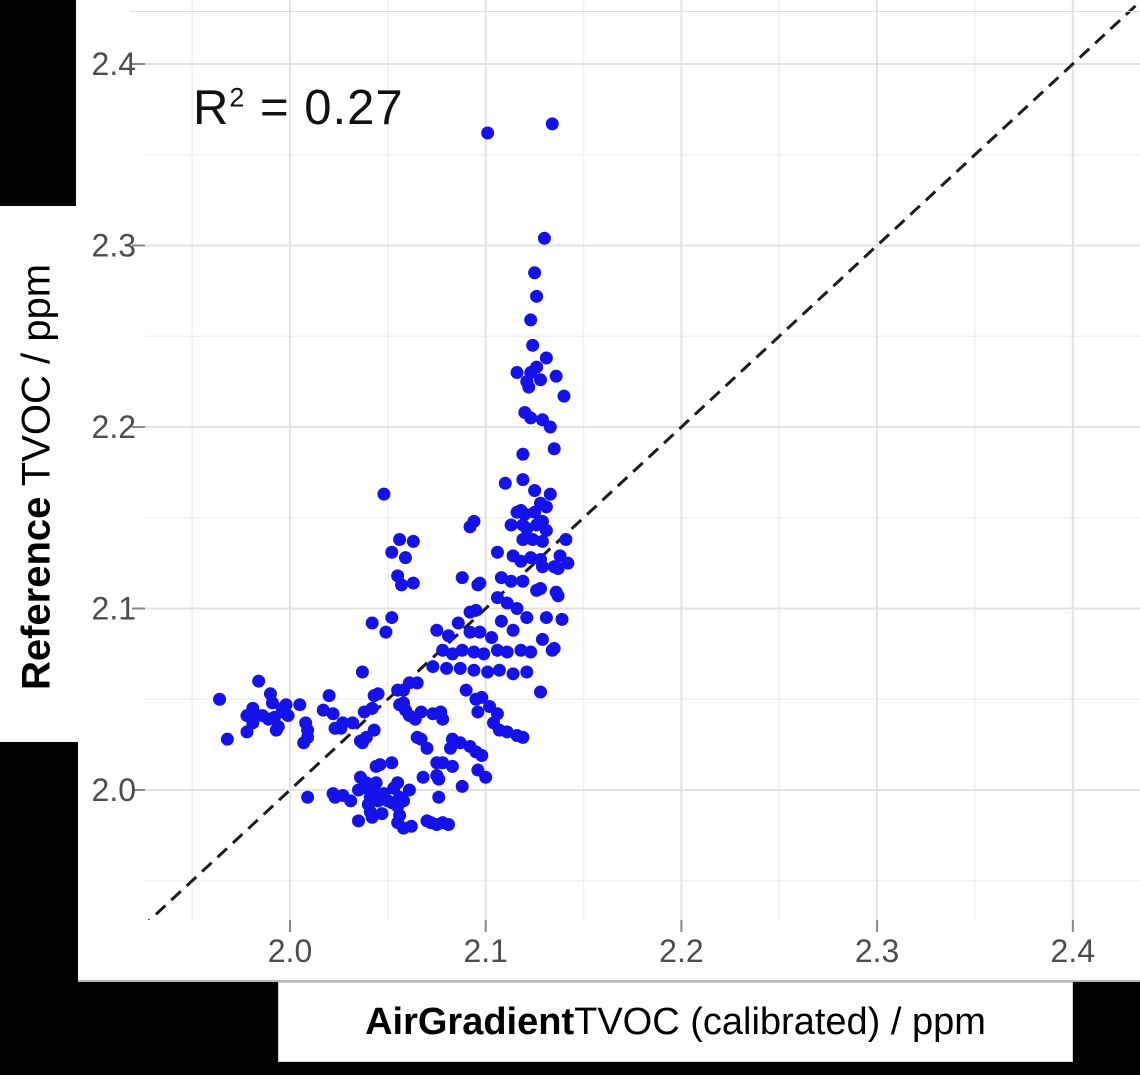  What do you see at coordinates (681, 951) in the screenshot?
I see `x-tick-label: 2.2` at bounding box center [681, 951].